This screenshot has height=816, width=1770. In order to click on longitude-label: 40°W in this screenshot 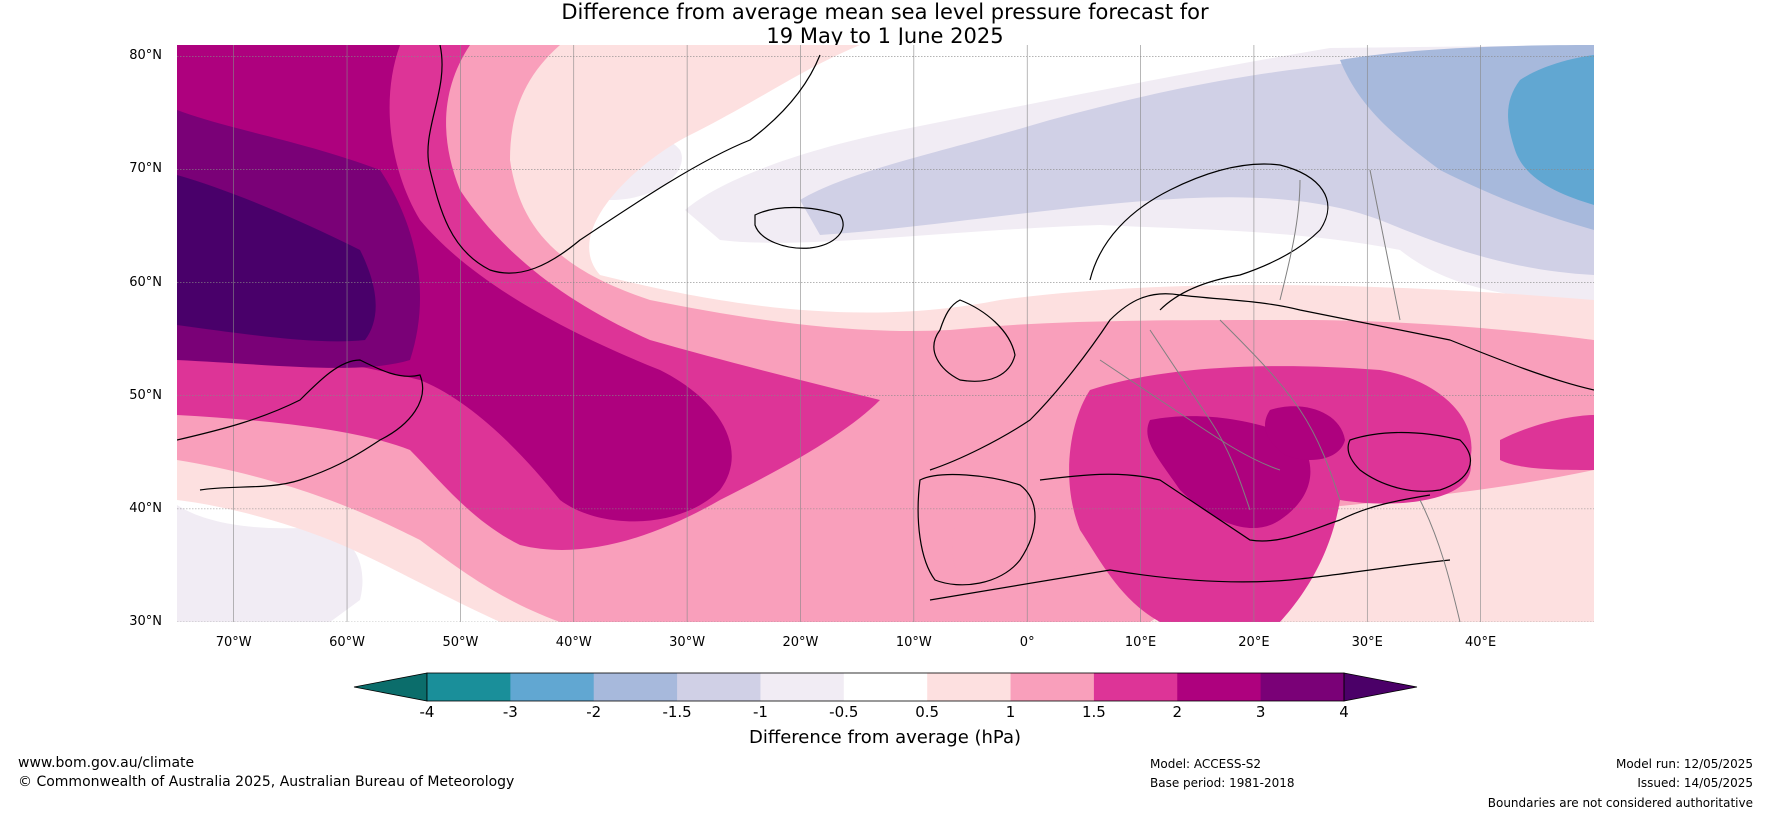, I will do `click(573, 642)`.